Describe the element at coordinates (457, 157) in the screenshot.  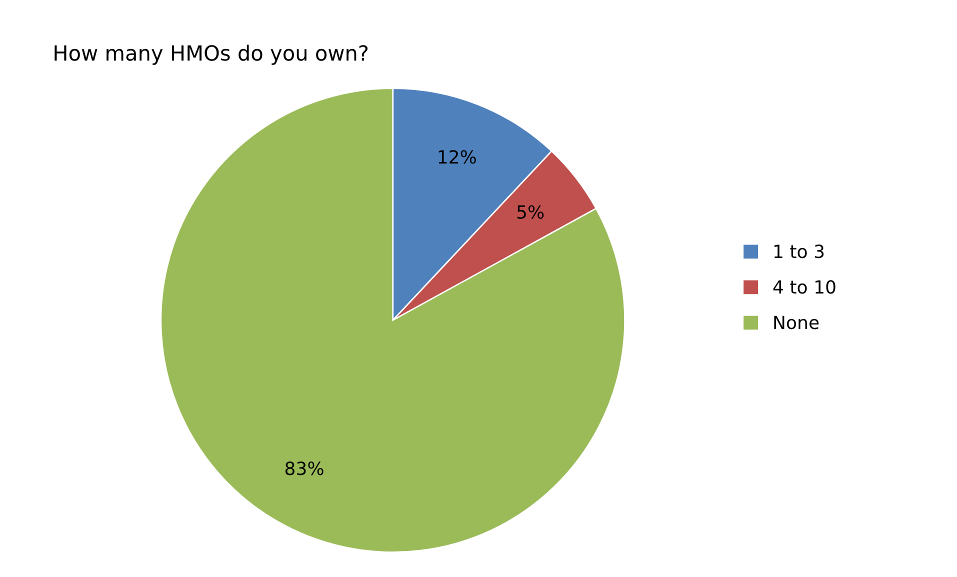
I see `data-label: 12%` at that location.